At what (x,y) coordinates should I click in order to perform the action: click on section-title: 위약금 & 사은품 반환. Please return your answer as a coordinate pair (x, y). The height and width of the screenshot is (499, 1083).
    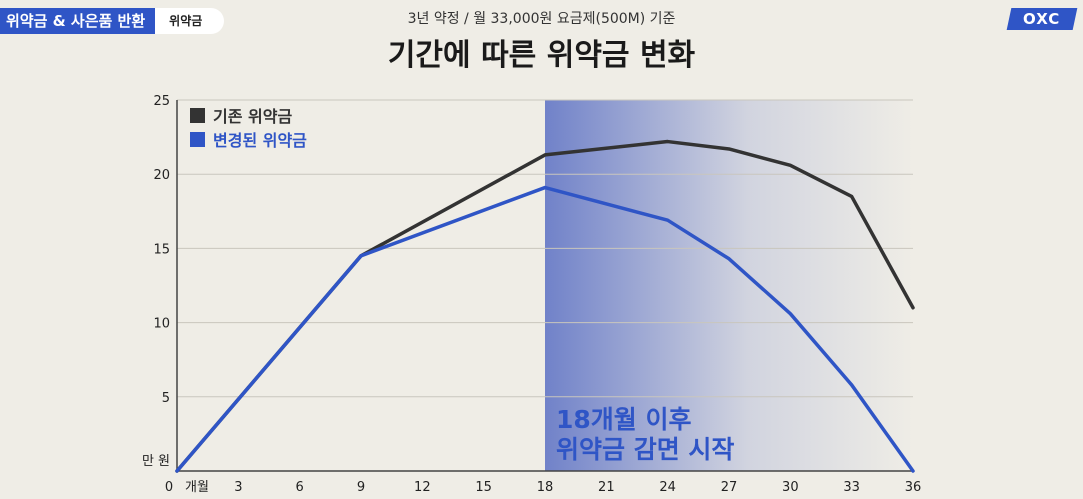
    Looking at the image, I should click on (78, 21).